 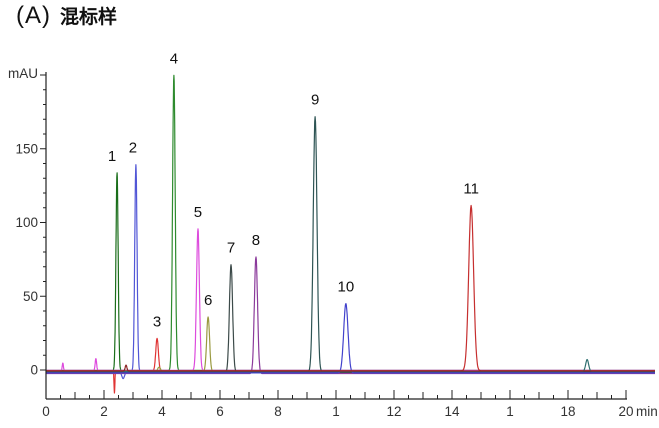 What do you see at coordinates (23, 73) in the screenshot?
I see `y-axis-unit-label: mAU` at bounding box center [23, 73].